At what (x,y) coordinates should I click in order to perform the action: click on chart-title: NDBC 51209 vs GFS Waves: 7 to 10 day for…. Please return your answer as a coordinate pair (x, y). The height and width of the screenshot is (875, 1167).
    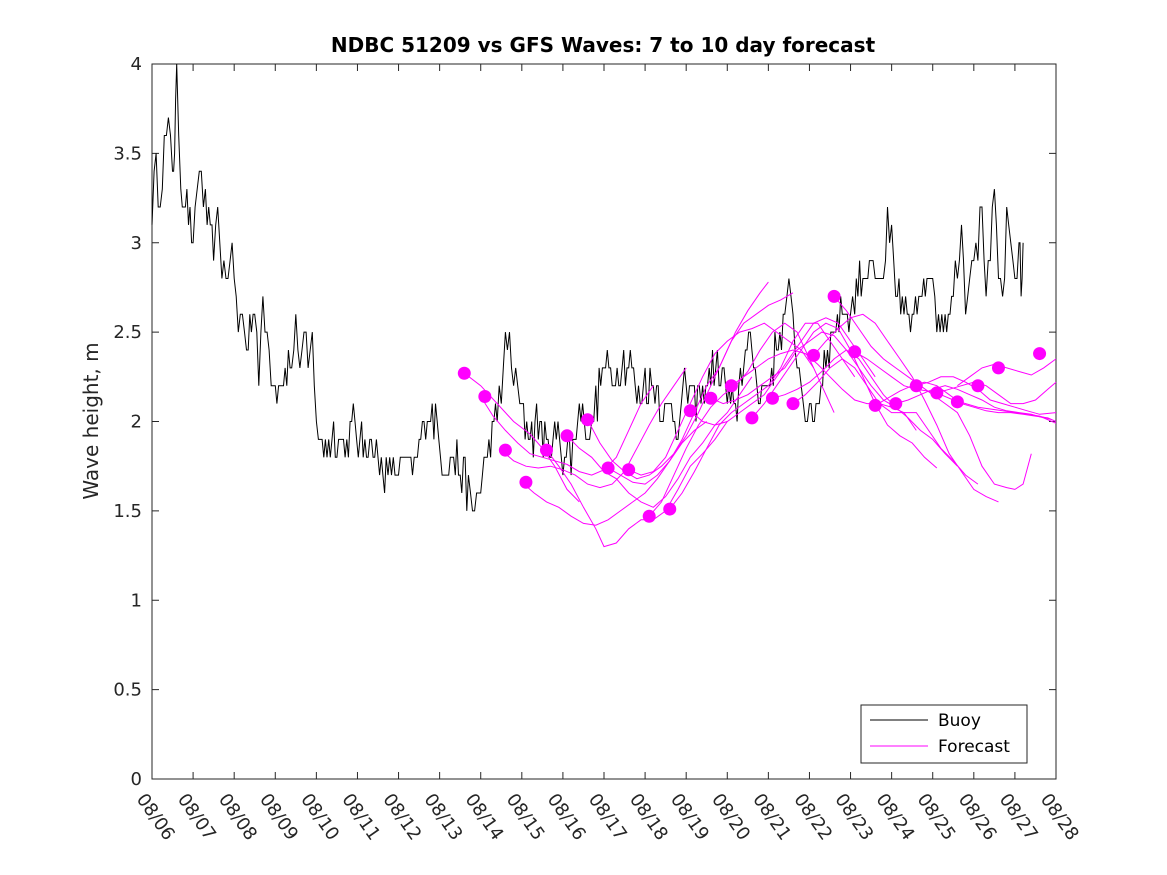
    Looking at the image, I should click on (603, 45).